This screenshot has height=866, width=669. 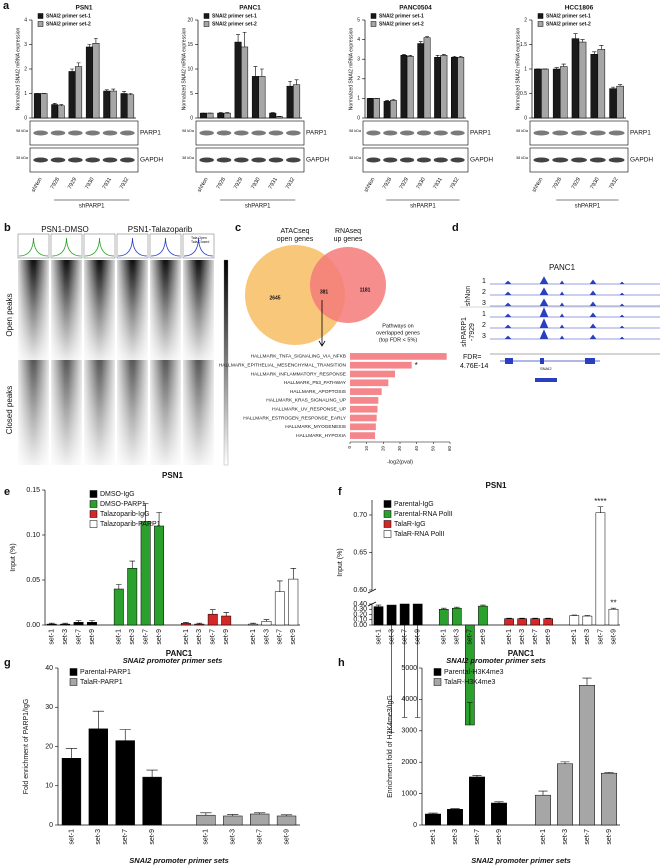 I want to click on x-tick-label: shNon, so click(x=37, y=185).